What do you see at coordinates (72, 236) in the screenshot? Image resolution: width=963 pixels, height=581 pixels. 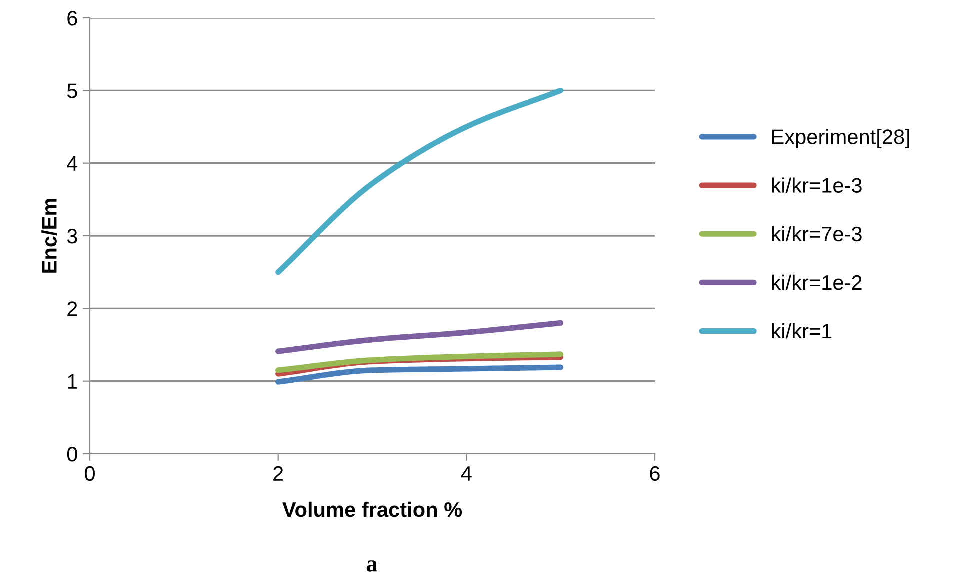 I see `y-tick-label: 3` at bounding box center [72, 236].